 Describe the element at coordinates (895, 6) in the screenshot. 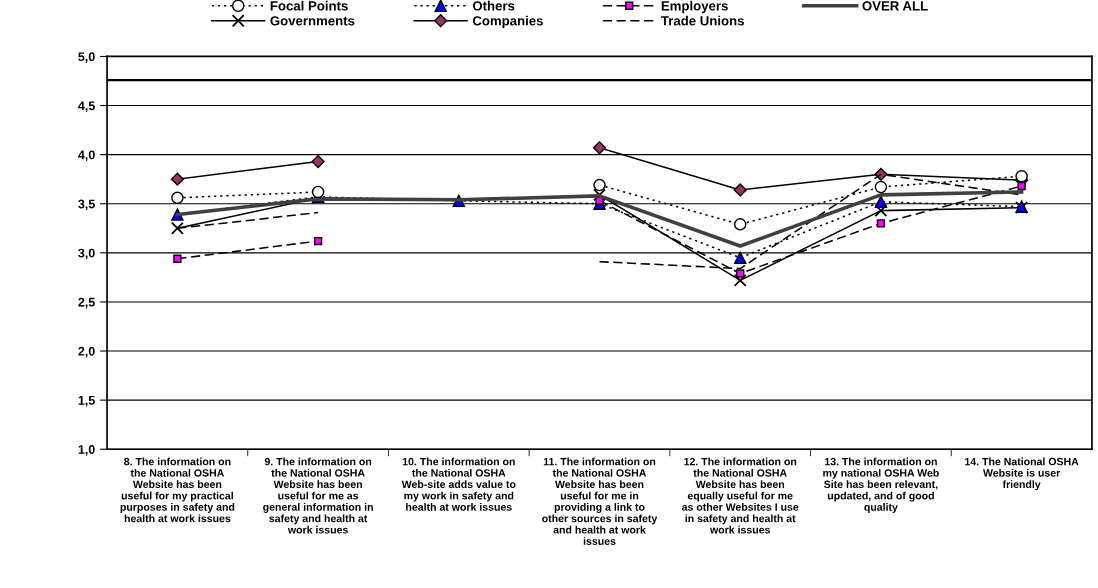

I see `legend-label: OVER ALL` at that location.